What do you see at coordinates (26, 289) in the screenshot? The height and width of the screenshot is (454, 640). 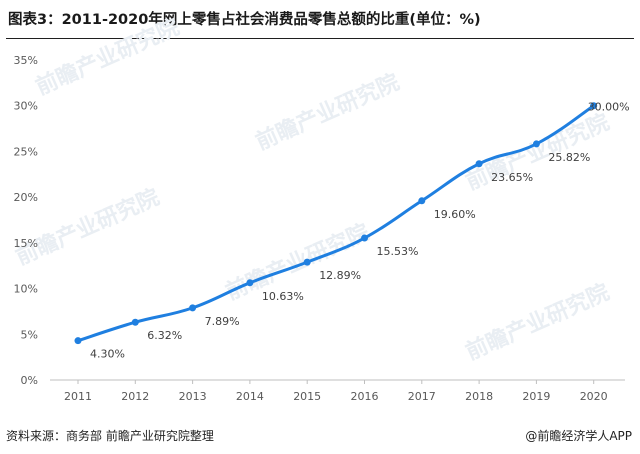 I see `y-tick-label: 10%` at bounding box center [26, 289].